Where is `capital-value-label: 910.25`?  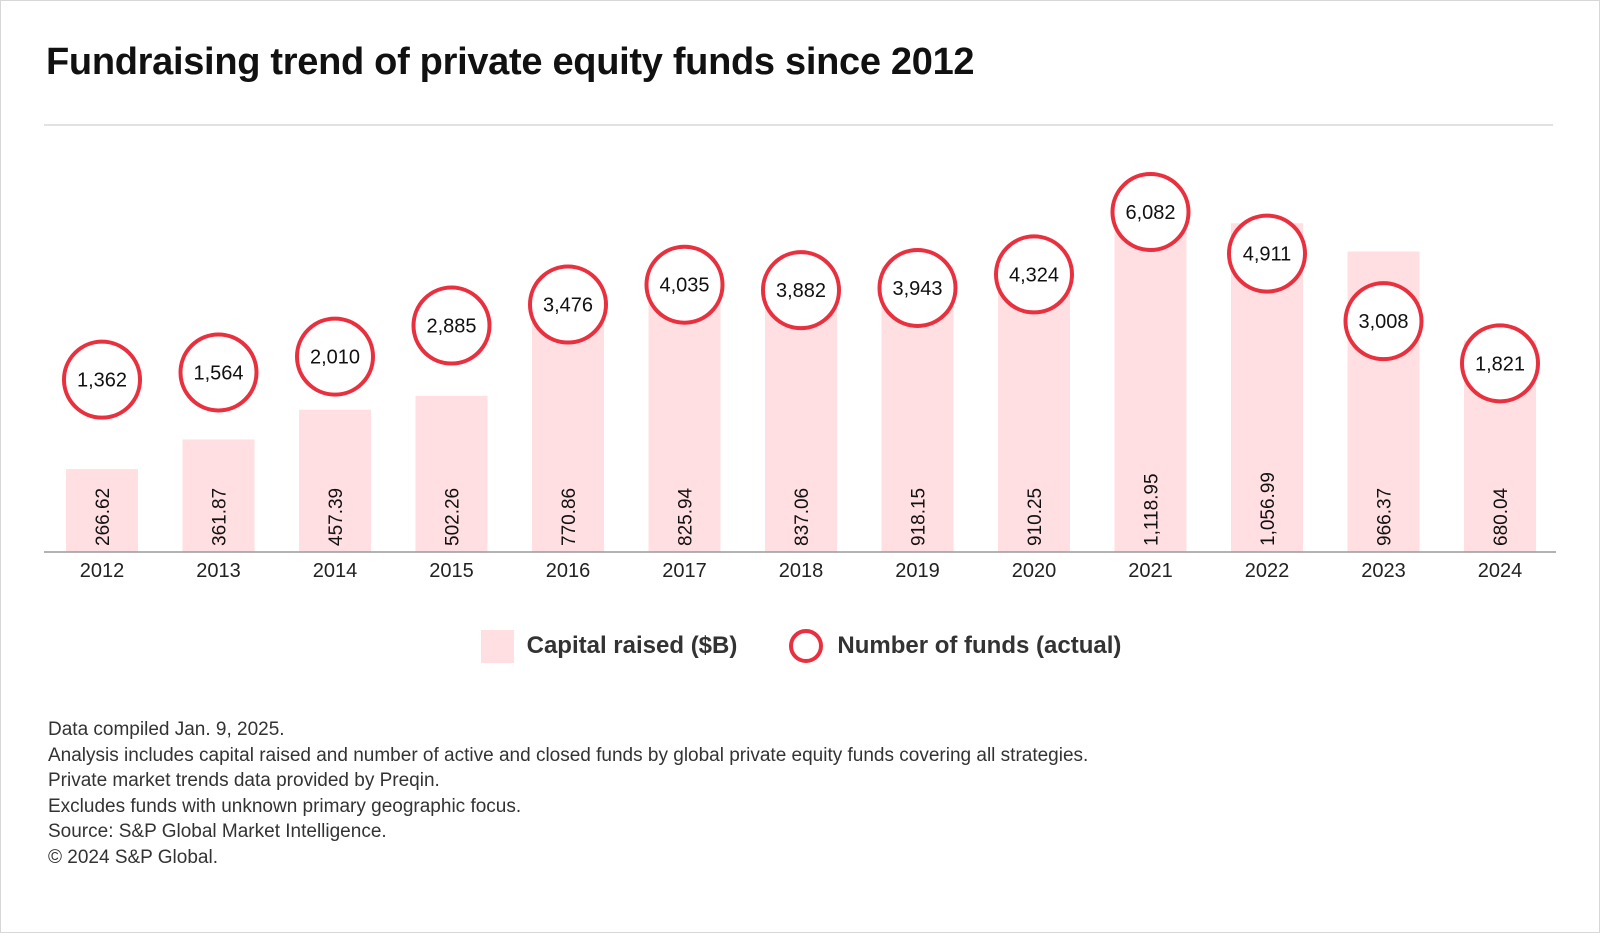
capital-value-label: 910.25 is located at coordinates (1035, 517).